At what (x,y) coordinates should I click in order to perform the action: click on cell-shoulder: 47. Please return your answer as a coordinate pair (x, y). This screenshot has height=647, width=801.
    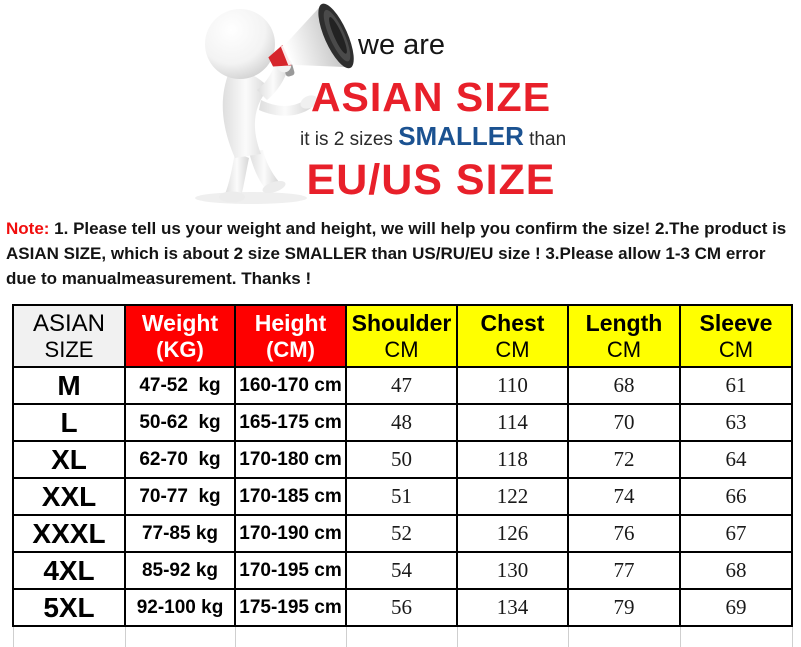
    Looking at the image, I should click on (401, 385).